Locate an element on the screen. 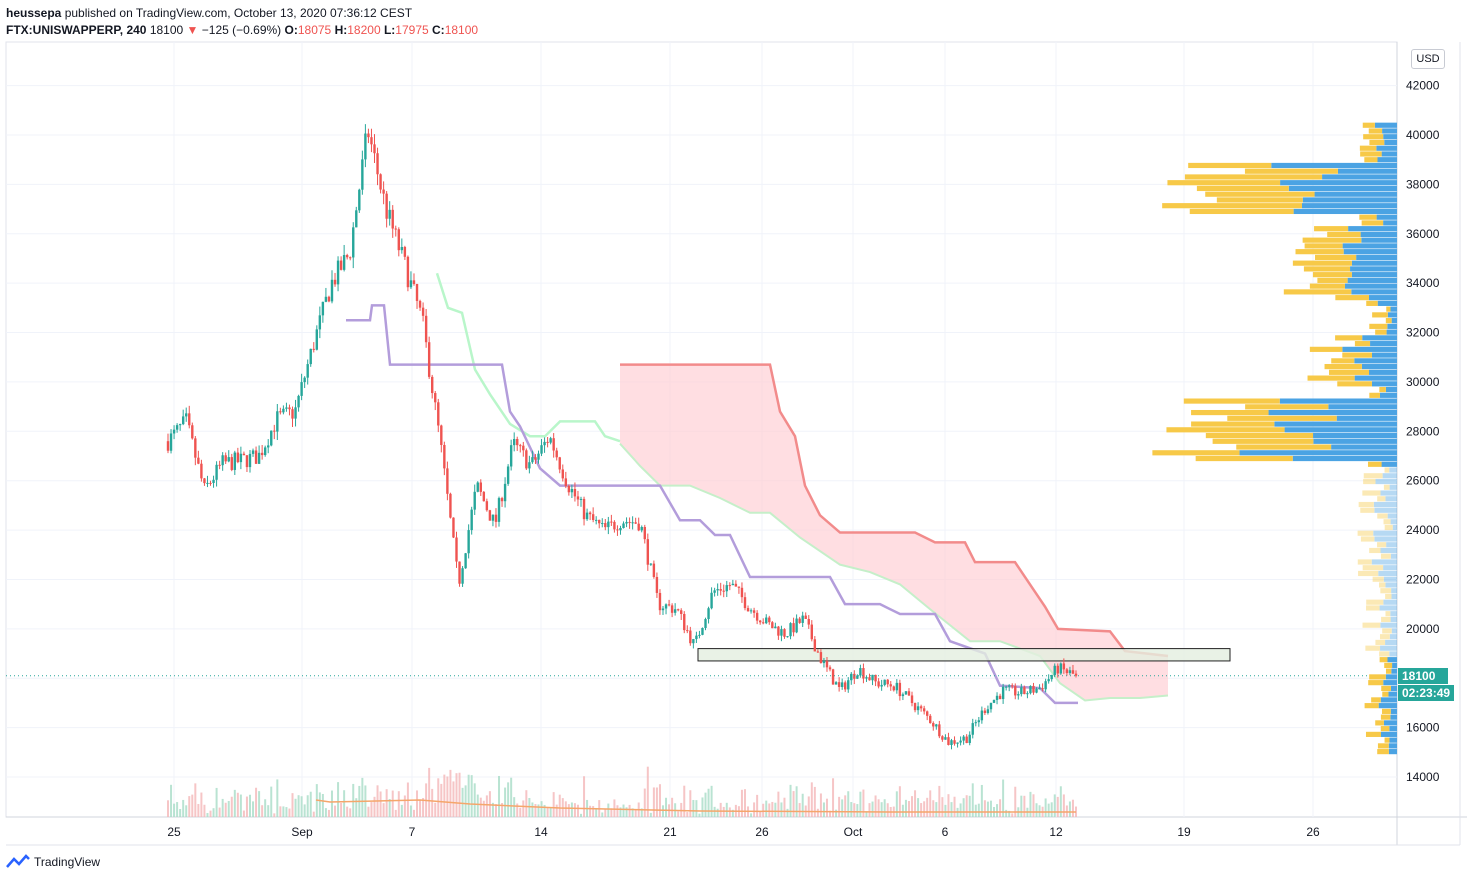 The height and width of the screenshot is (882, 1467). price-tick-label: 16000 is located at coordinates (1423, 728).